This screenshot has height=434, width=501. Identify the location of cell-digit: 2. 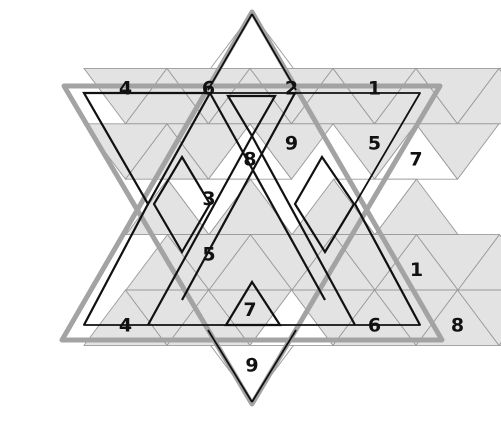
(291, 88).